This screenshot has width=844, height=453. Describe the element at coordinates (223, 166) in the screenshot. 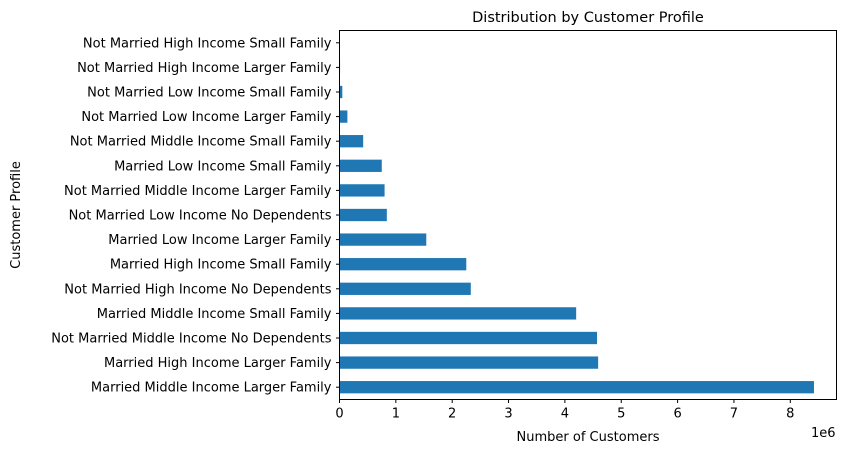

I see `y-tick-label: Married Low Income Small Family` at that location.